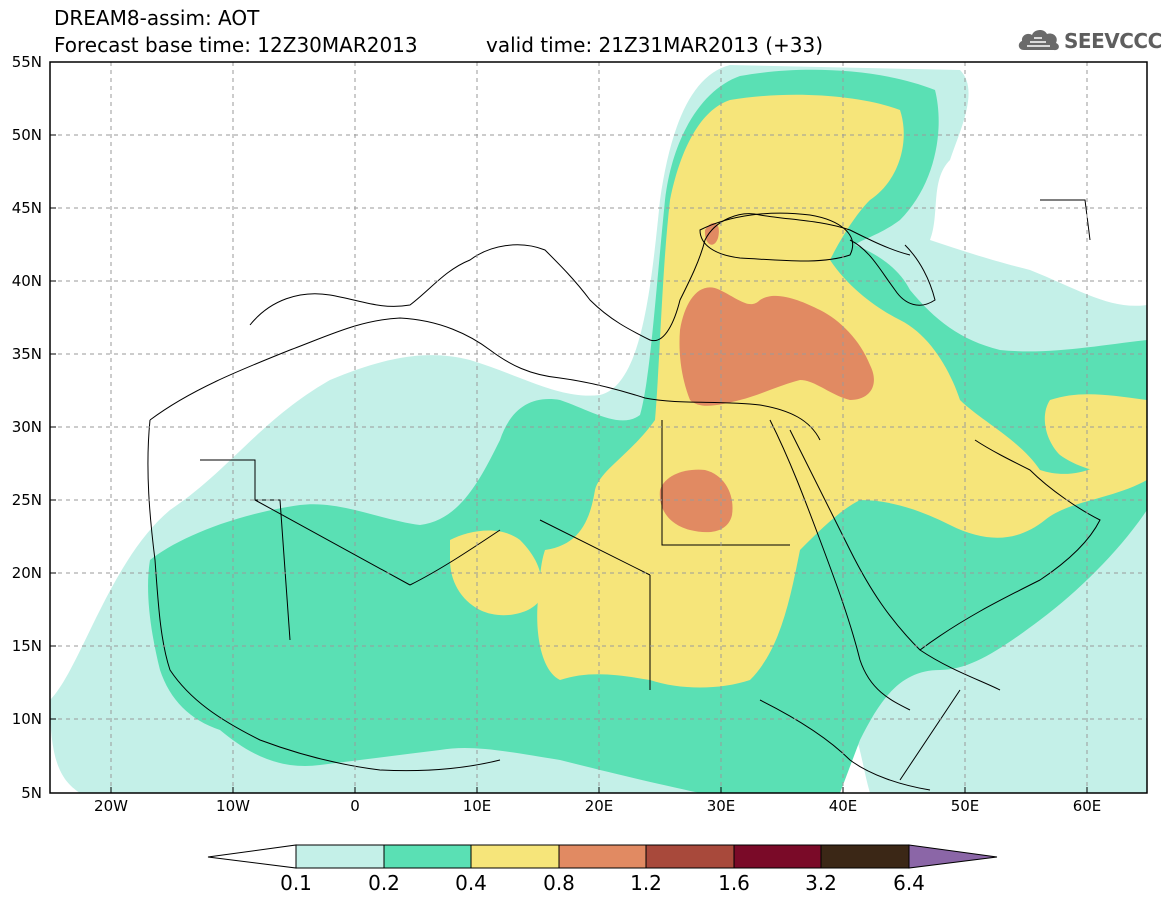 The height and width of the screenshot is (905, 1165). I want to click on colorbar-label-0.8: 0.8, so click(559, 883).